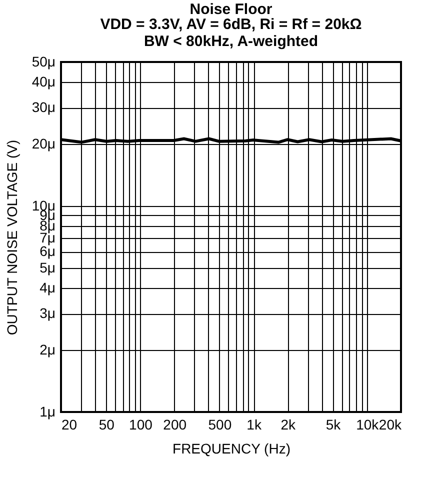  What do you see at coordinates (44, 62) in the screenshot?
I see `y-tick-label: 50μ` at bounding box center [44, 62].